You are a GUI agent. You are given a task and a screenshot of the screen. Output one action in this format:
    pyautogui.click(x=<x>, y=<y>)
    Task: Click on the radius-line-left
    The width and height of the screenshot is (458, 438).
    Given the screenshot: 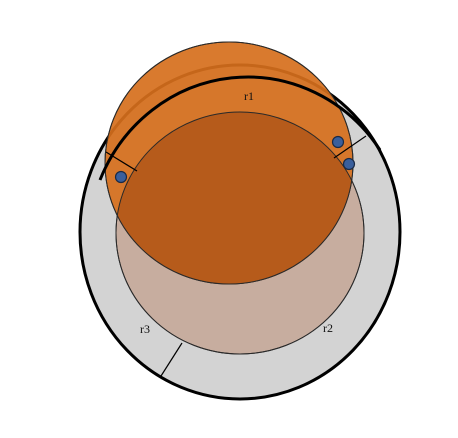 What is the action you would take?
    pyautogui.click(x=121, y=161)
    